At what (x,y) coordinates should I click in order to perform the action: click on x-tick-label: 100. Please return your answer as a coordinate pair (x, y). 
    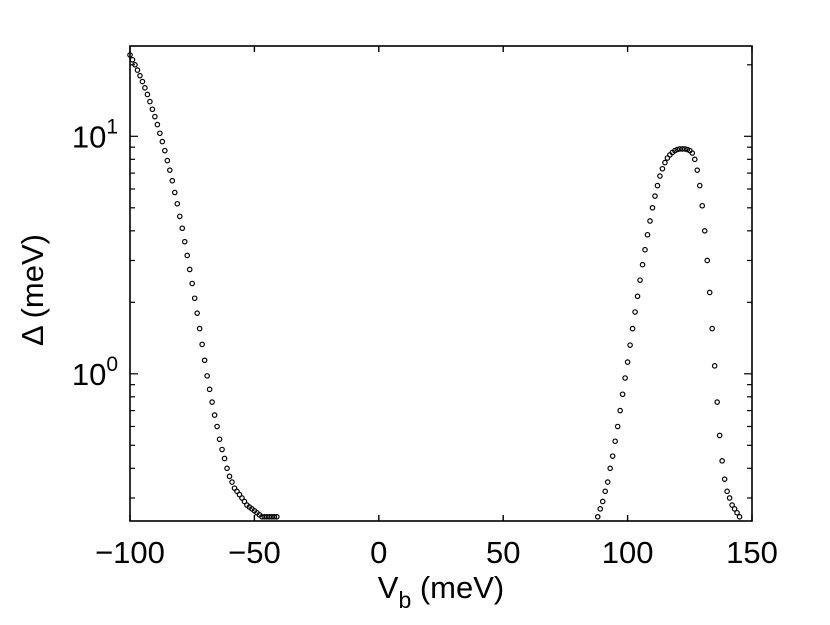
    Looking at the image, I should click on (628, 552).